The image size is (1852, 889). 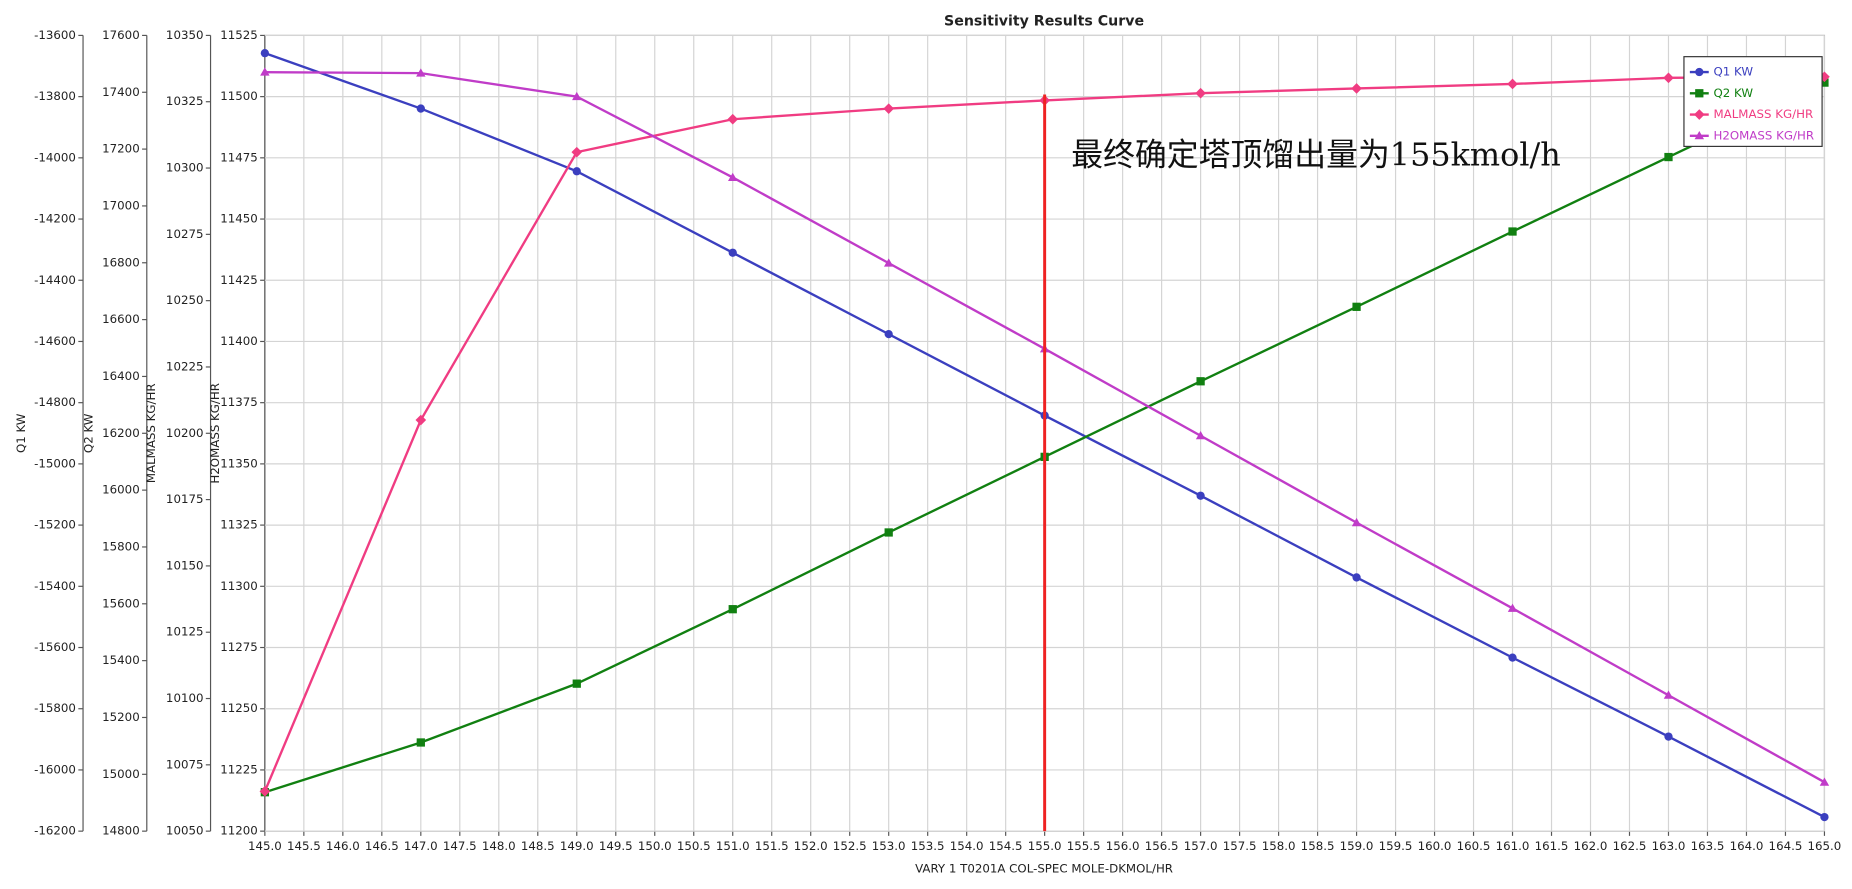 I want to click on legend-label: H2OMASS KG/HR, so click(x=1763, y=135).